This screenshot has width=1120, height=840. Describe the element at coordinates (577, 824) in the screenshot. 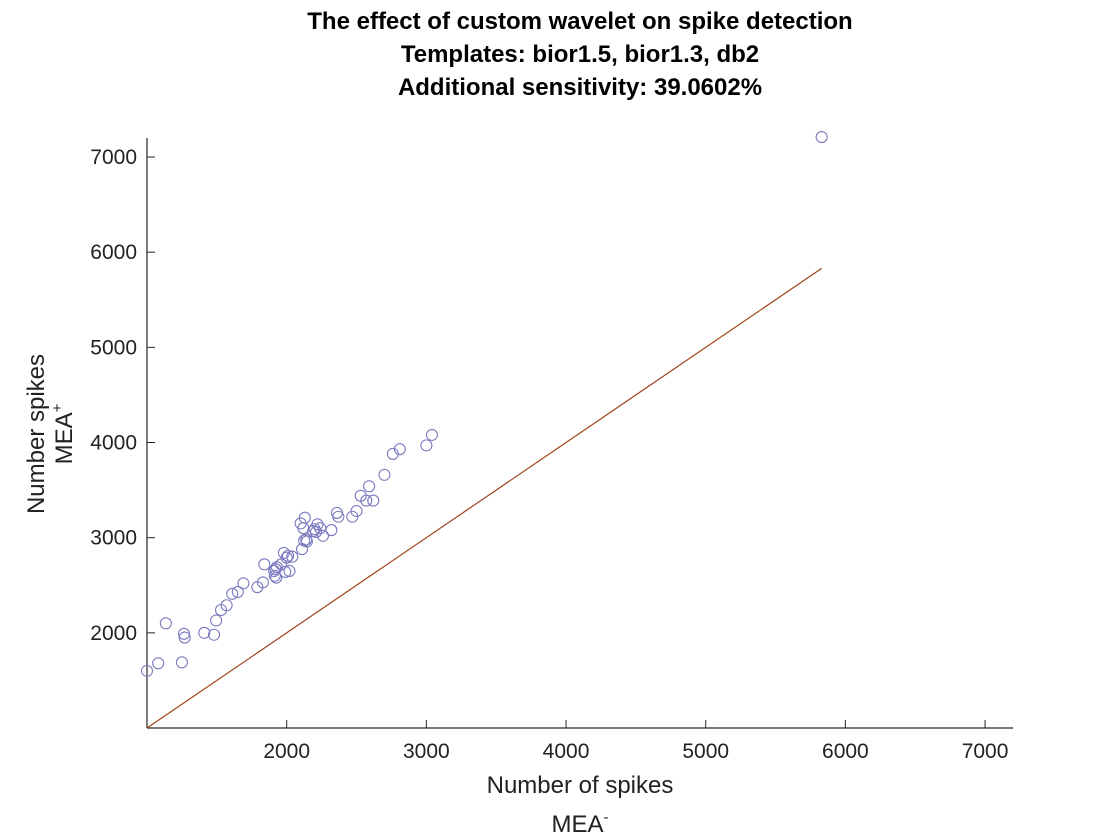

I see `x-axis-sublabel-text: MEA` at that location.